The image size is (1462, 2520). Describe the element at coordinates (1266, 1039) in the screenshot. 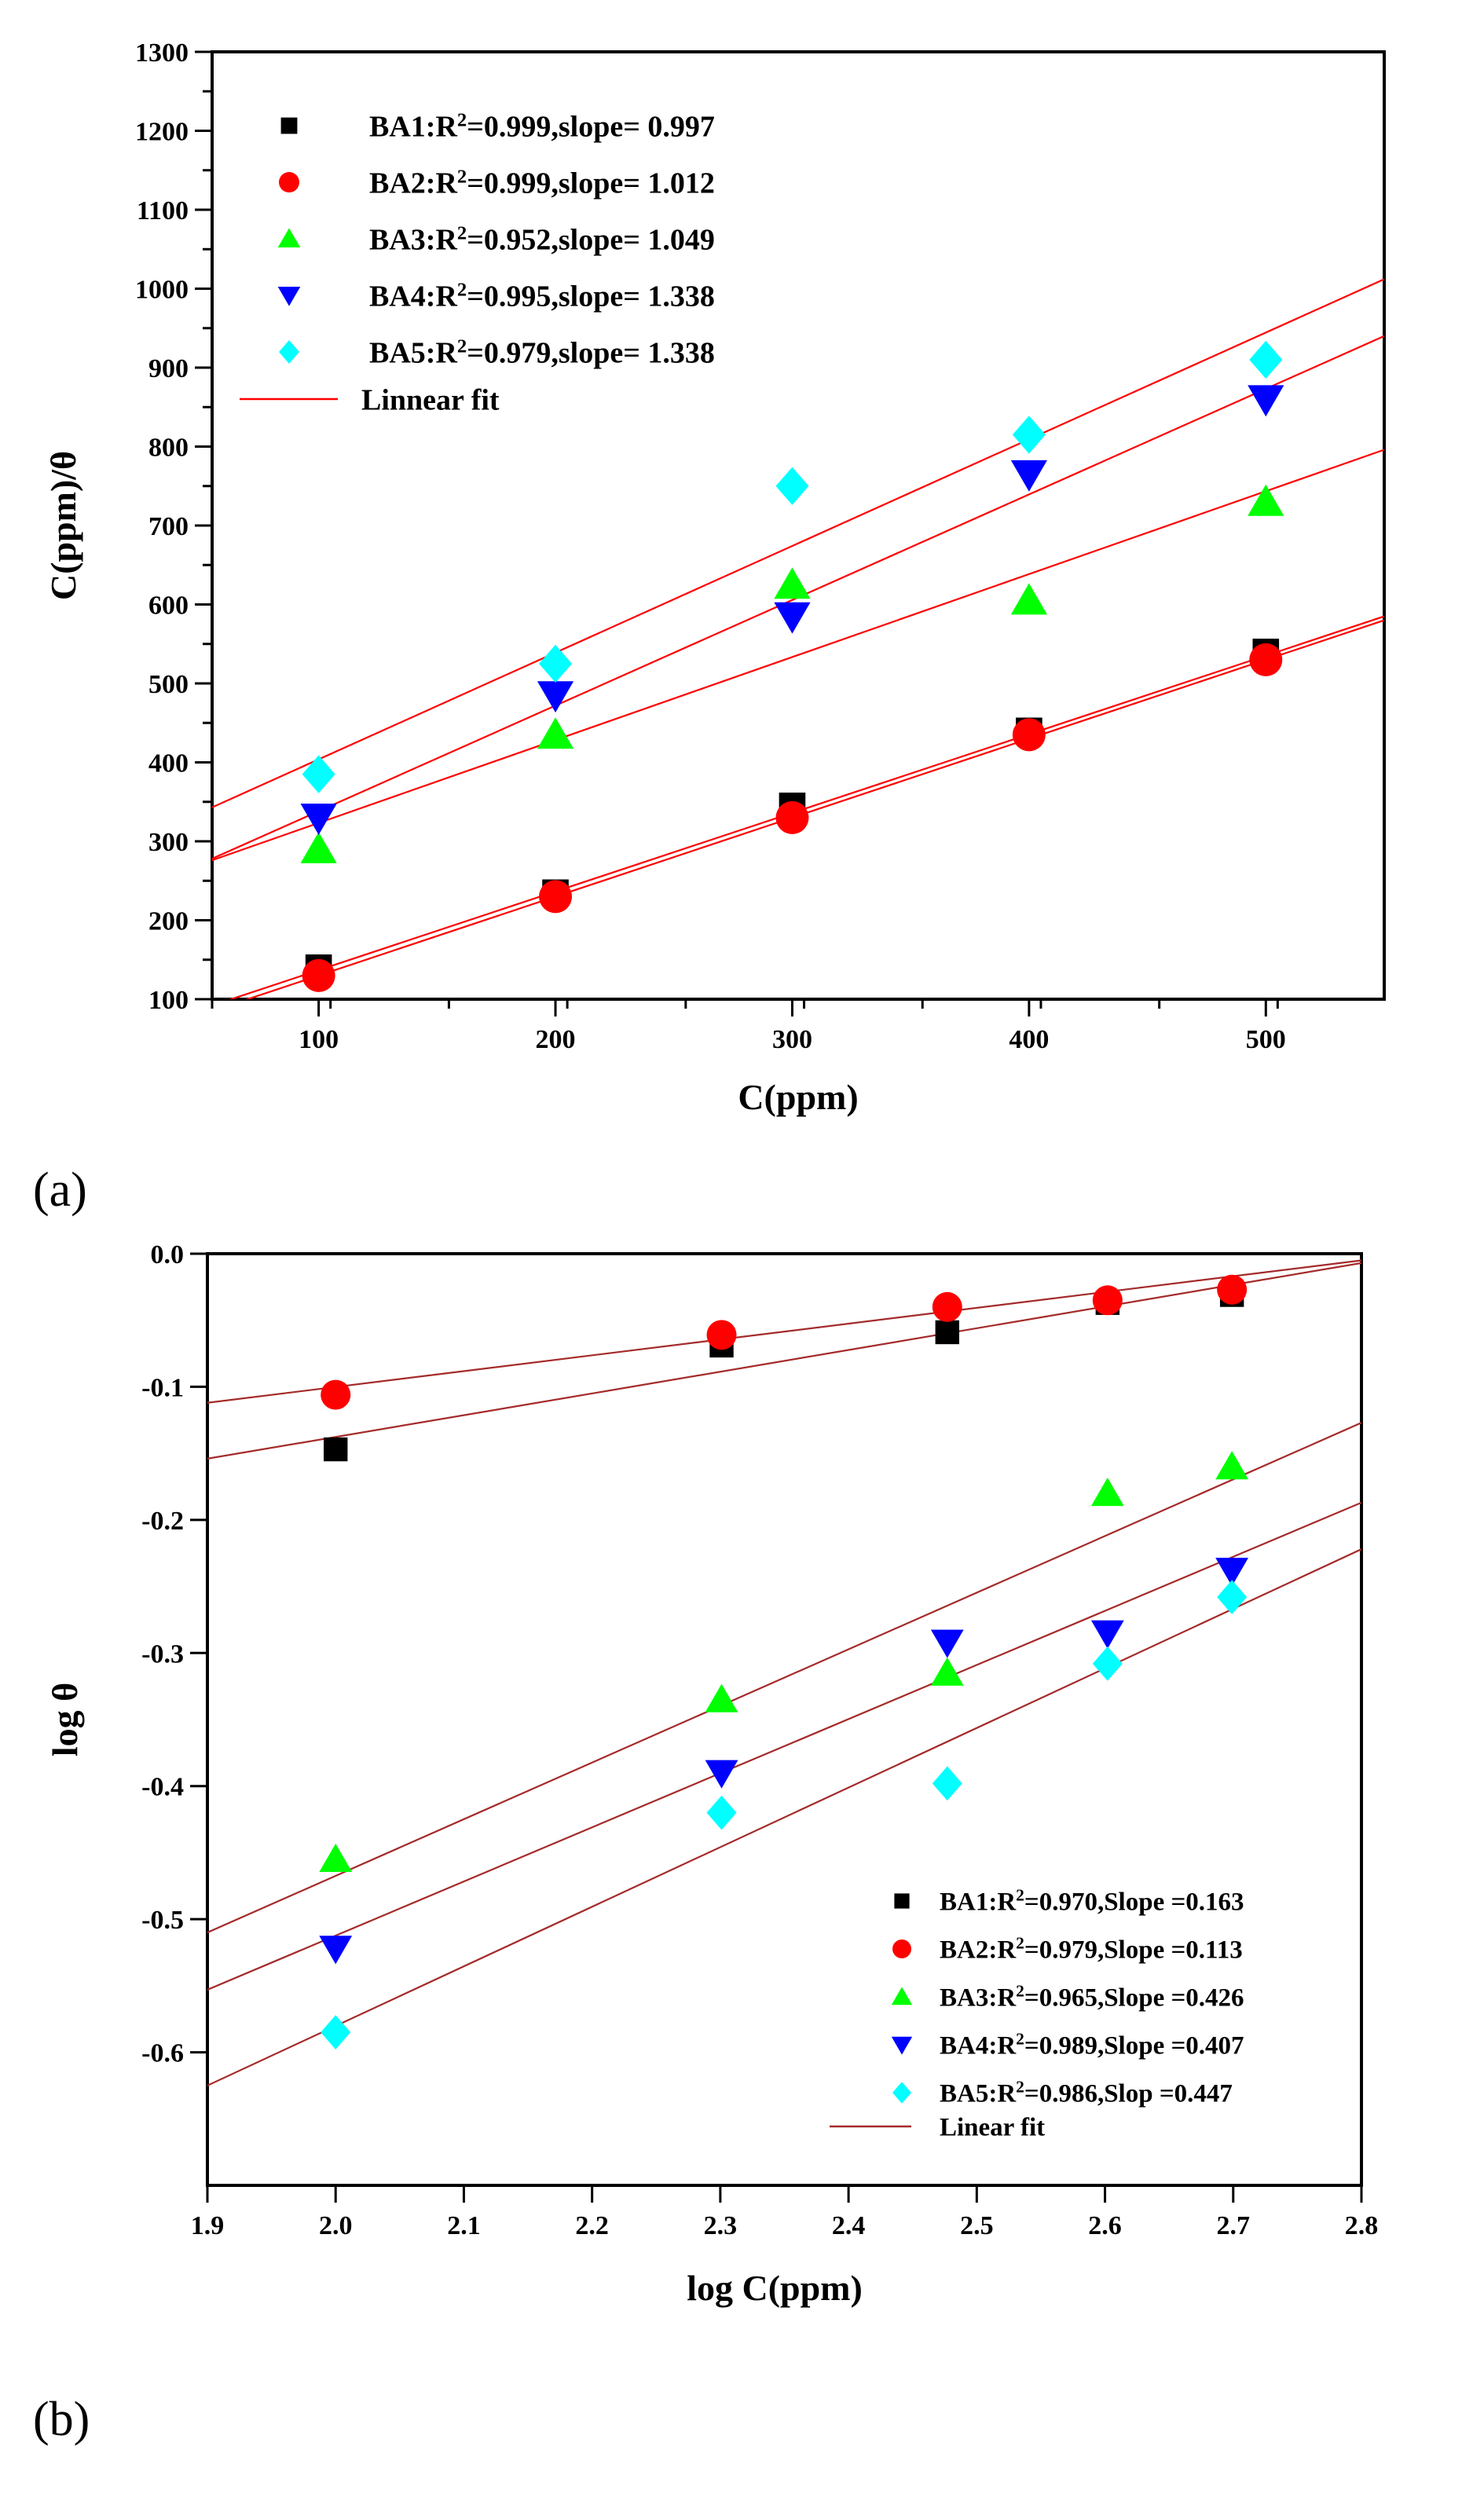

I see `x-tick-label: 500` at that location.